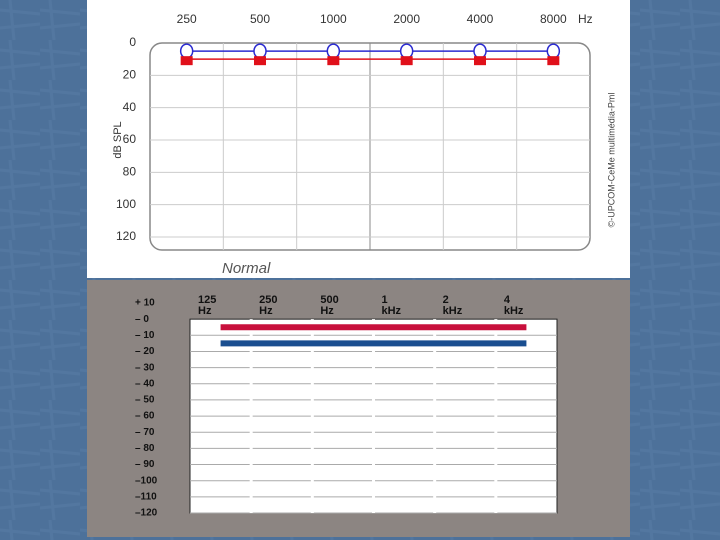 The image size is (720, 540). Describe the element at coordinates (453, 305) in the screenshot. I see `x-tick-label: 2 kHz` at that location.